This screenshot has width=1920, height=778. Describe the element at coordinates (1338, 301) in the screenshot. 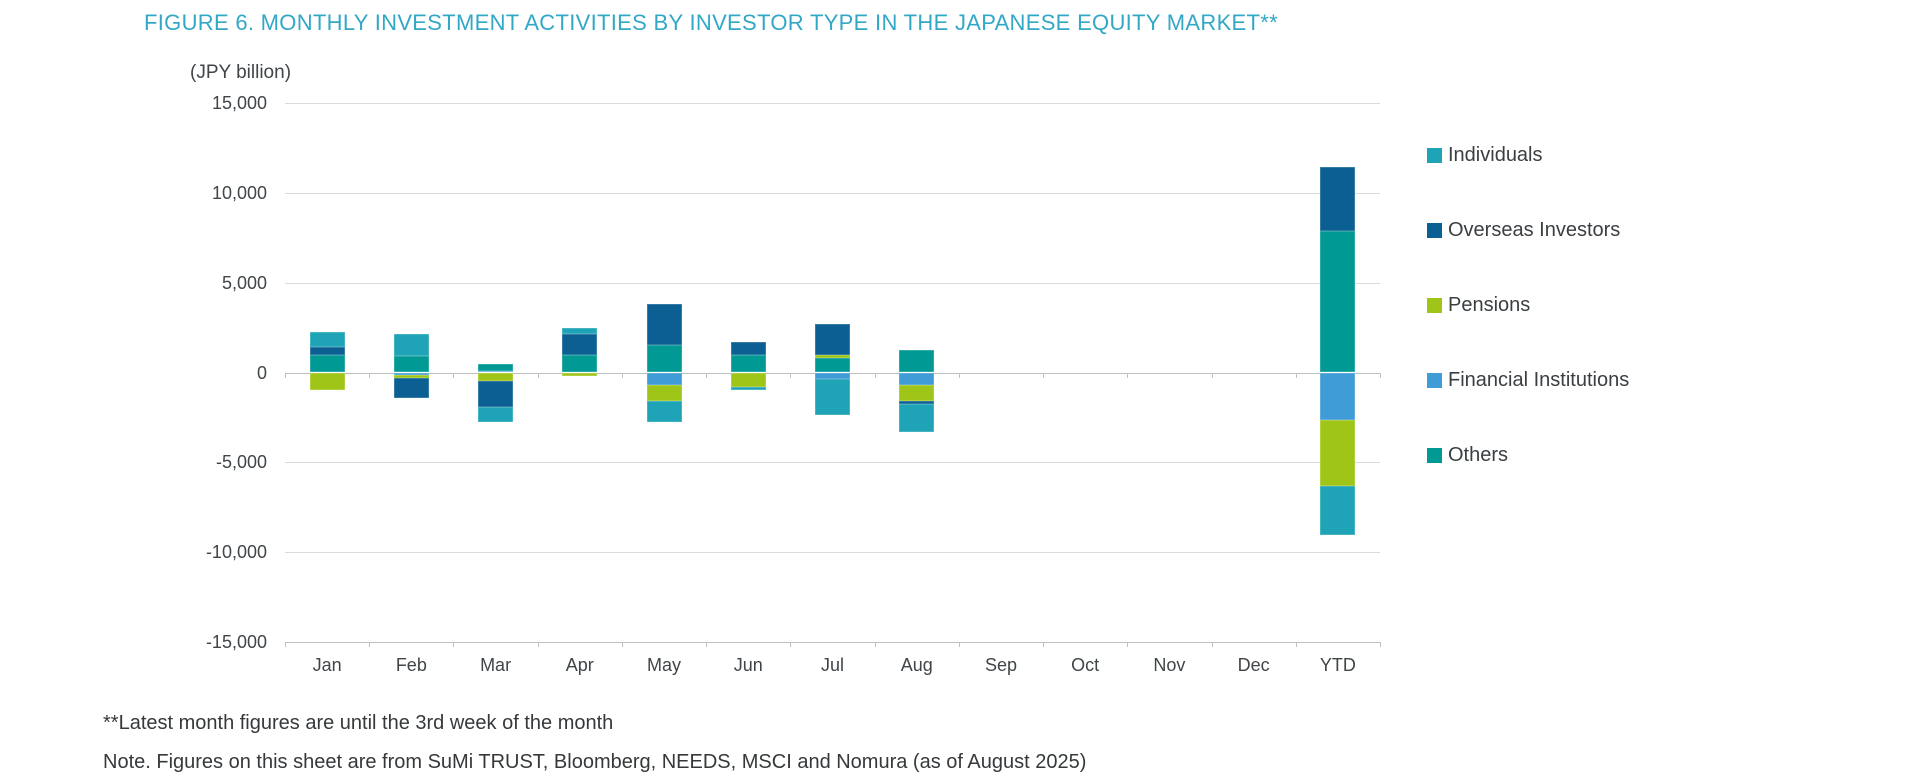

I see `bar-segment-ytd-others` at that location.